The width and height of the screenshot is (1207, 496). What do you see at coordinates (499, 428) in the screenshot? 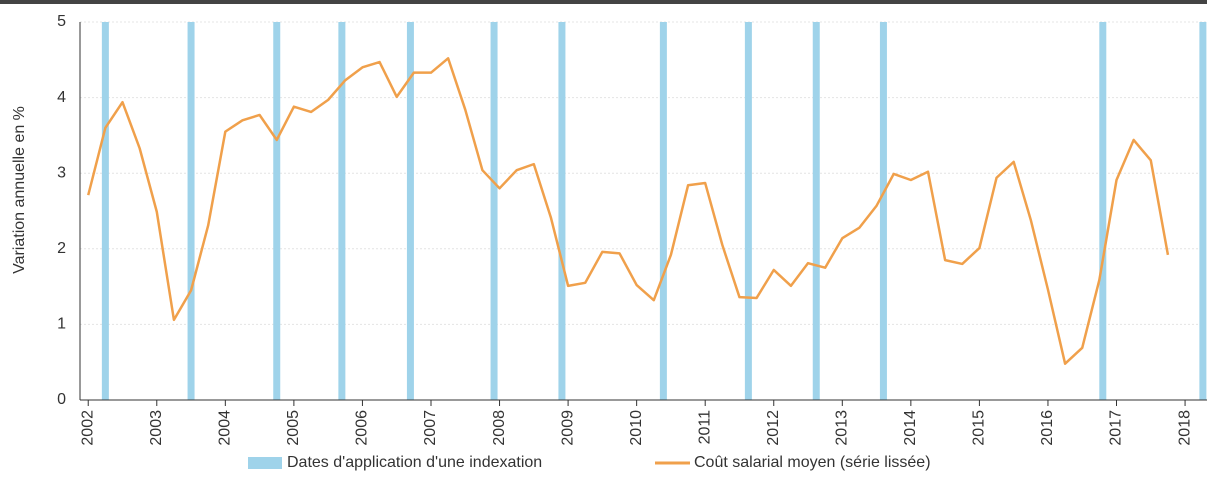
I see `x-tick-label: 2008` at bounding box center [499, 428].